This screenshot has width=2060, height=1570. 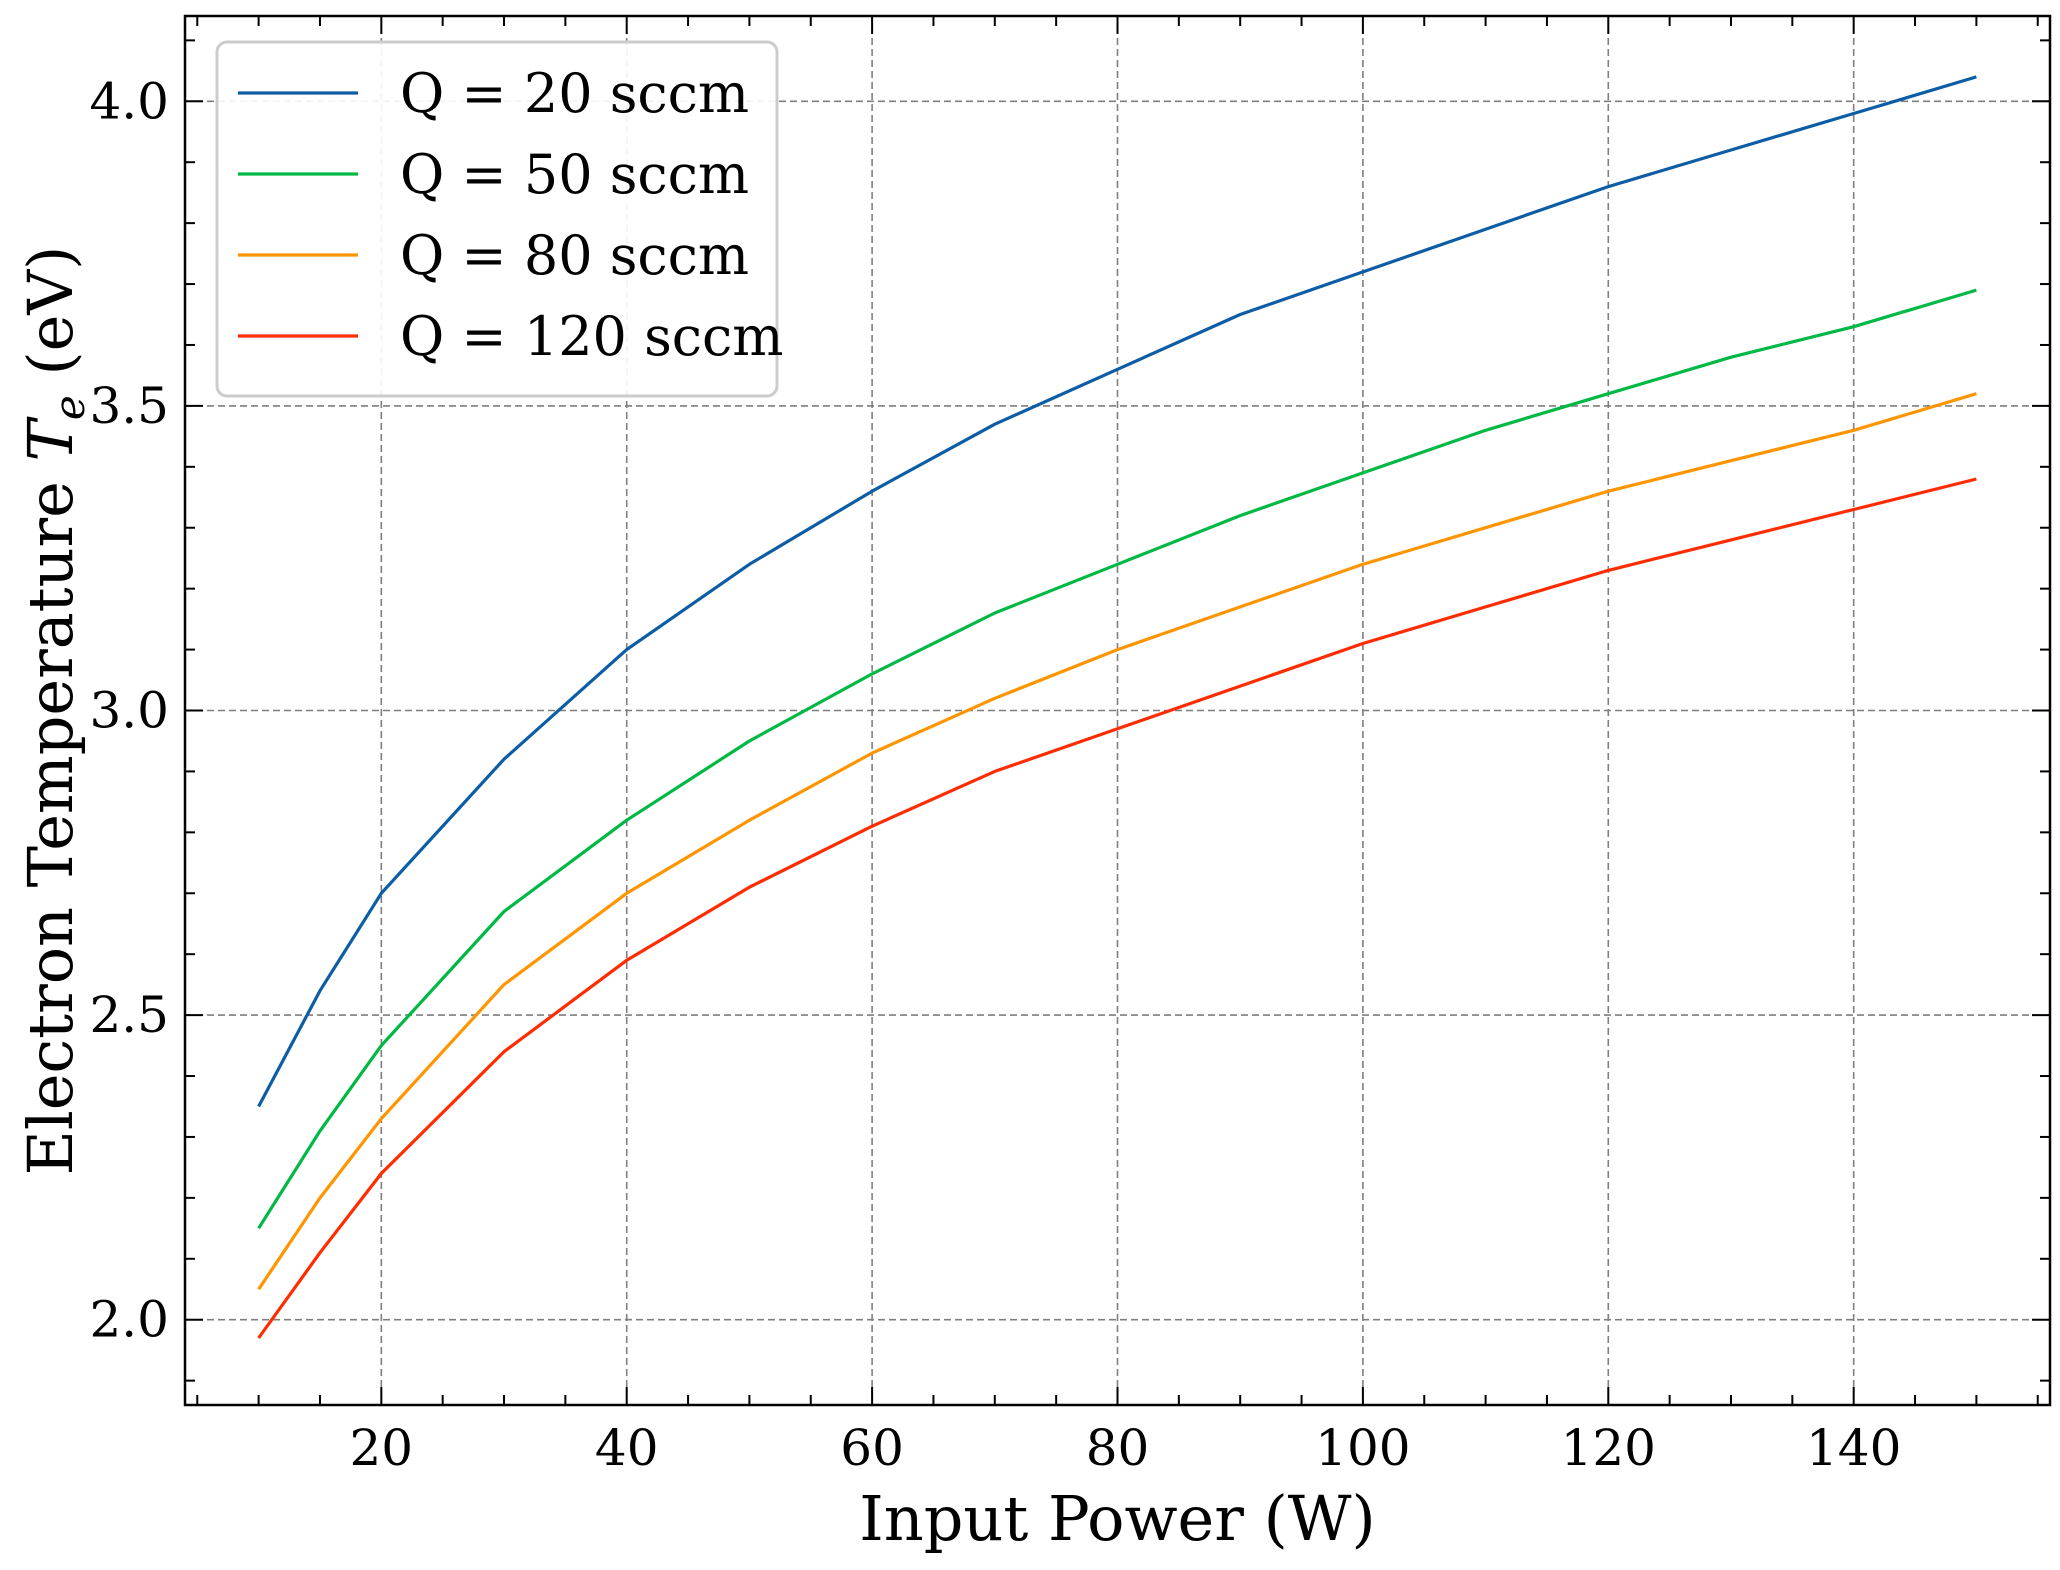 I want to click on y-tick-label: 2.0, so click(x=129, y=1320).